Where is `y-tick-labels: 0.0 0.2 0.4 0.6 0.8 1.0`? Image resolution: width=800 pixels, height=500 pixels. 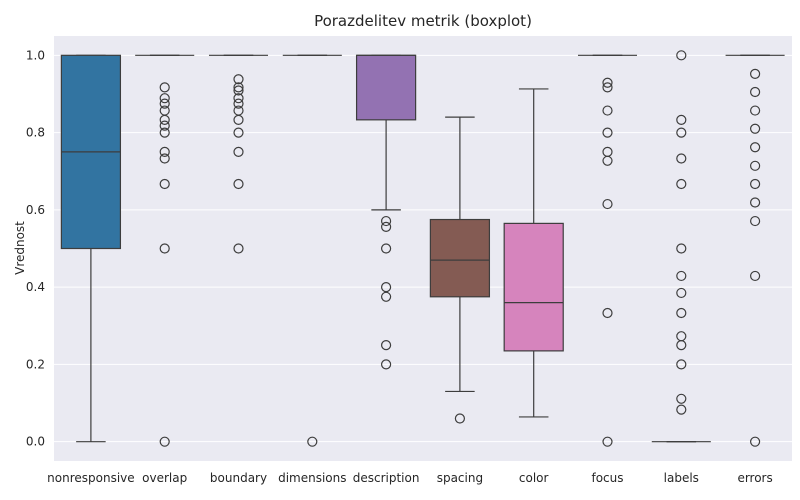
y-tick-labels: 0.0 0.2 0.4 0.6 0.8 1.0 is located at coordinates (35, 248).